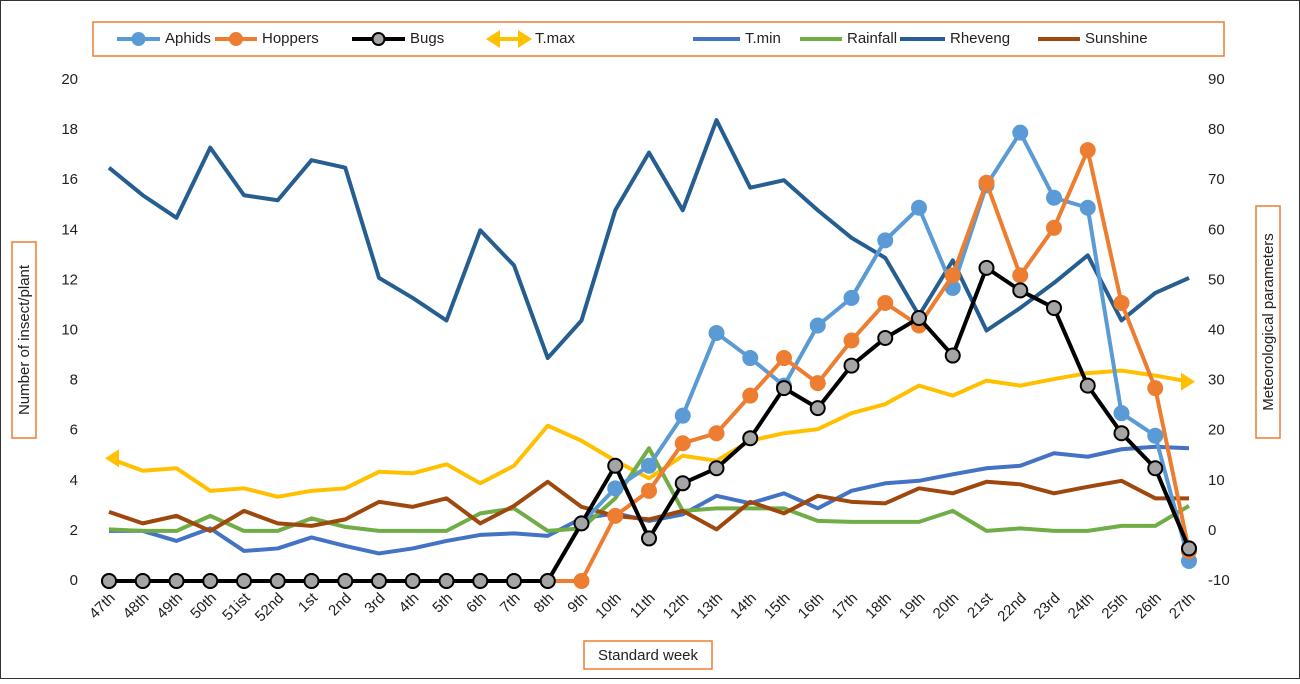 Image resolution: width=1300 pixels, height=684 pixels. I want to click on y-tick-label: 20, so click(69, 79).